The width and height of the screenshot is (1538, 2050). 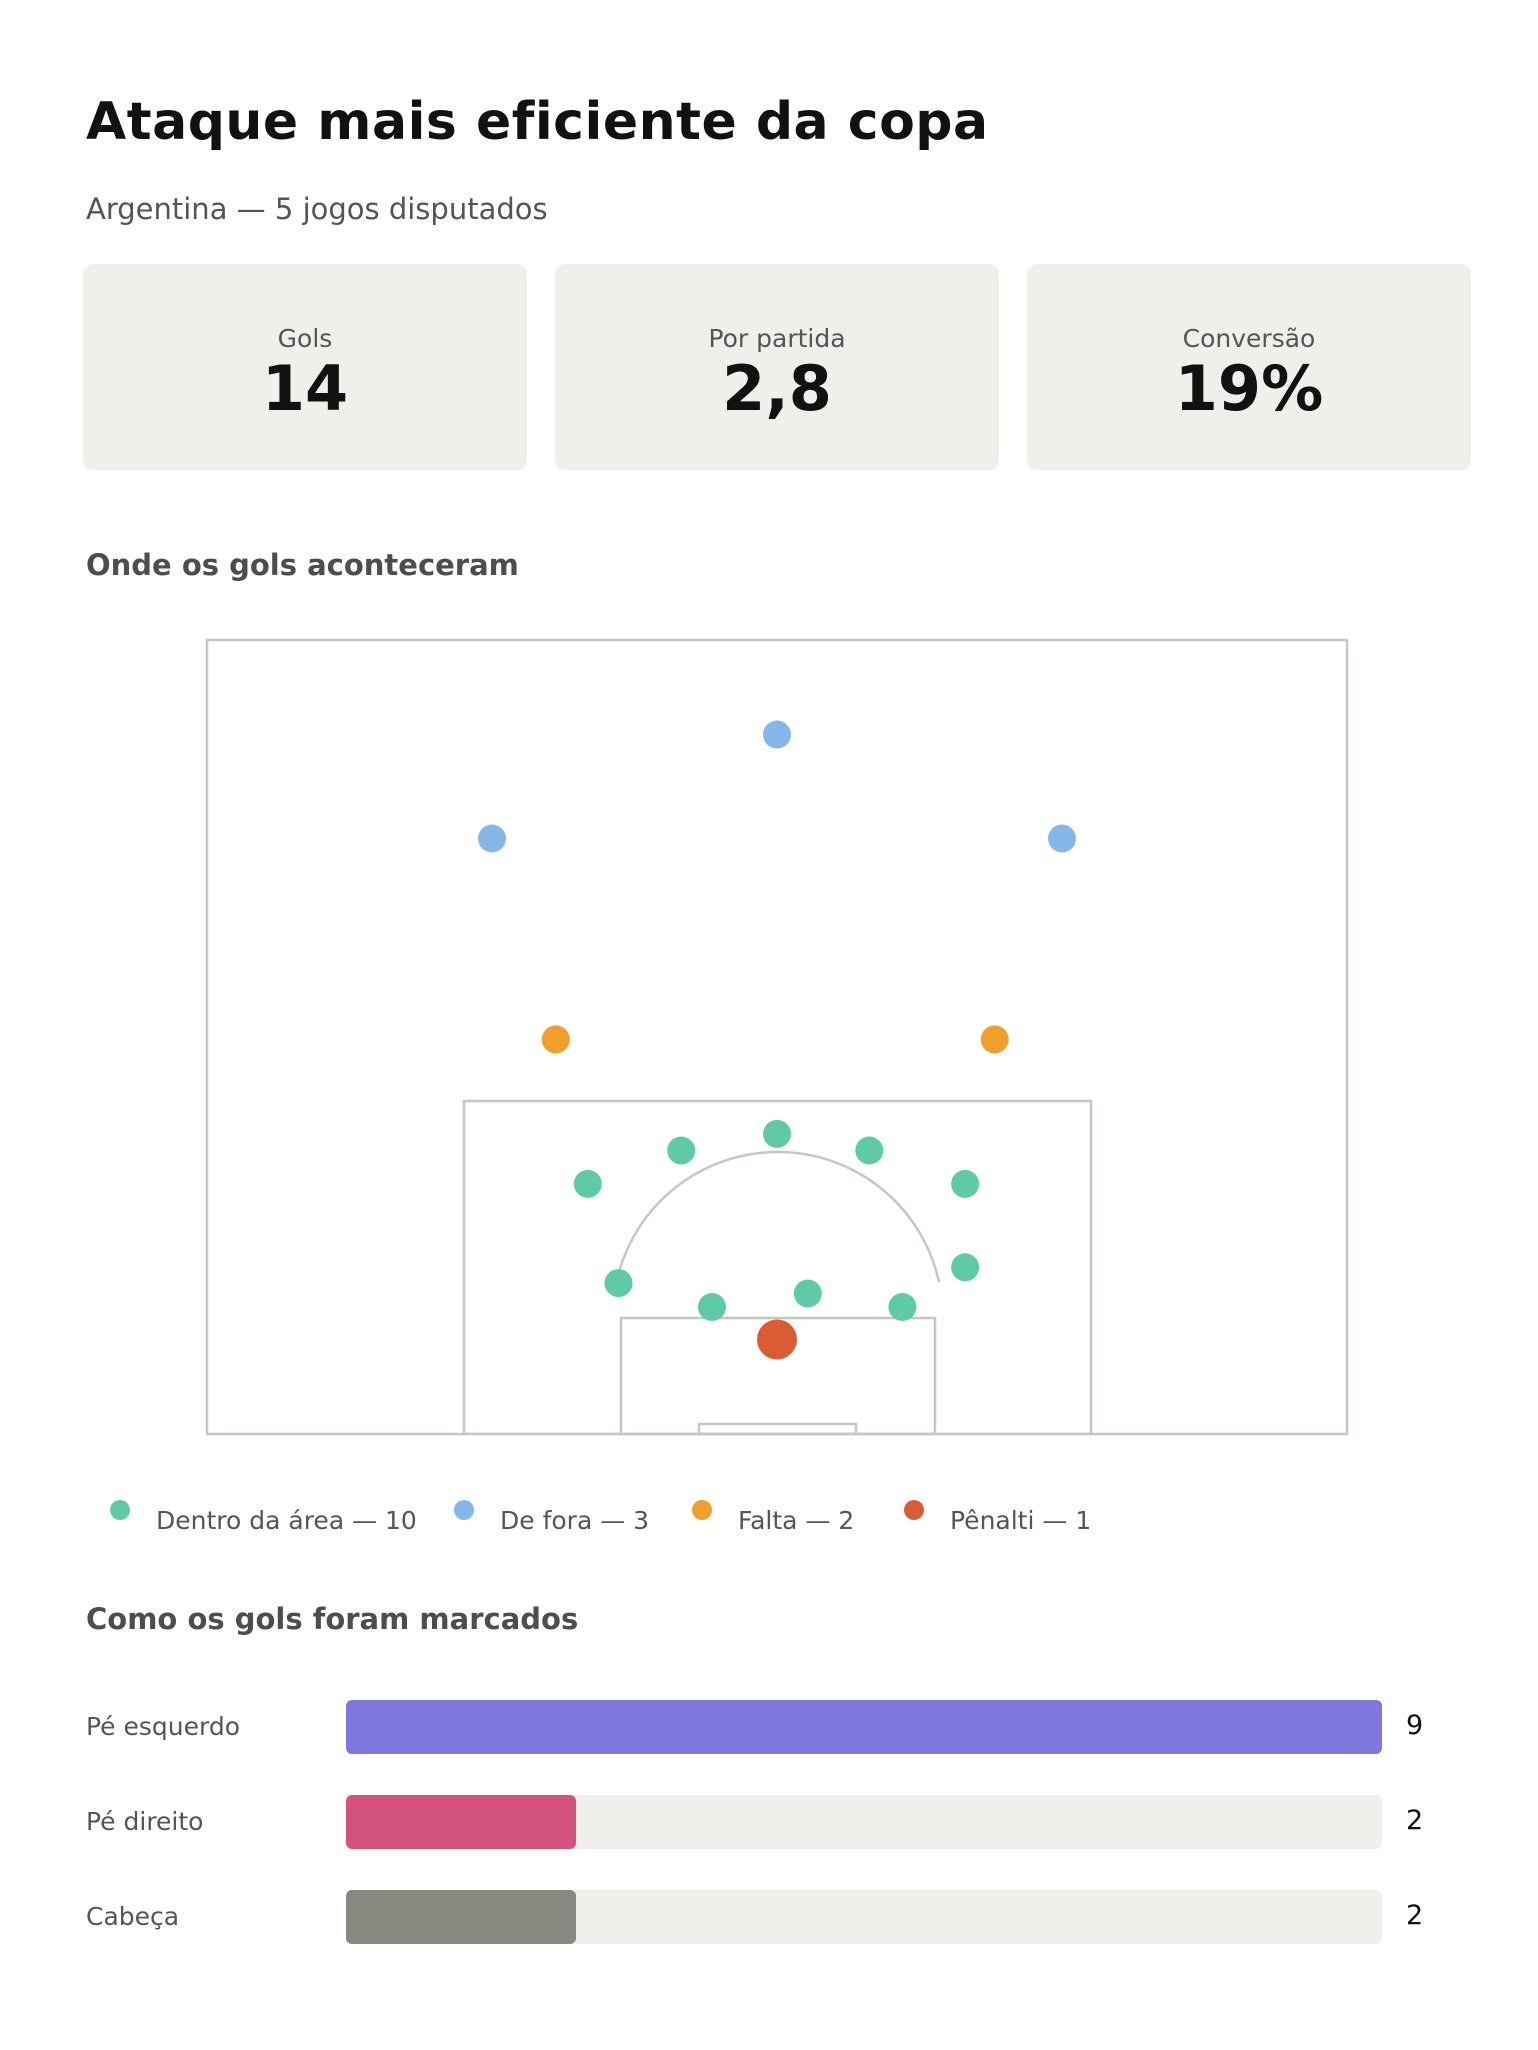 I want to click on legend-label: Falta — 2, so click(x=796, y=1520).